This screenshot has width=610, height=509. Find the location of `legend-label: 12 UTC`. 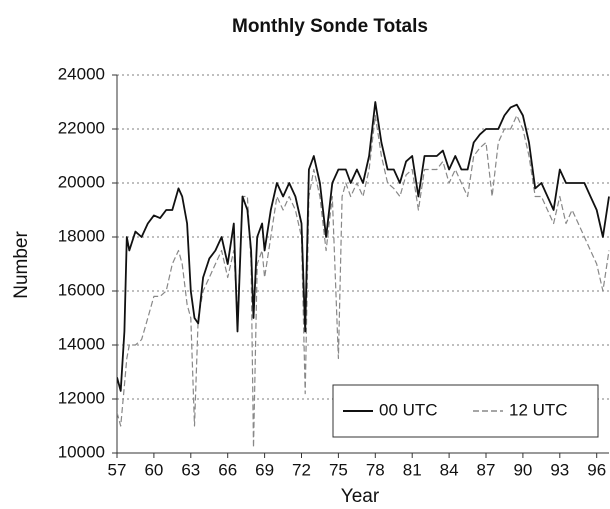

legend-label: 12 UTC is located at coordinates (538, 409).